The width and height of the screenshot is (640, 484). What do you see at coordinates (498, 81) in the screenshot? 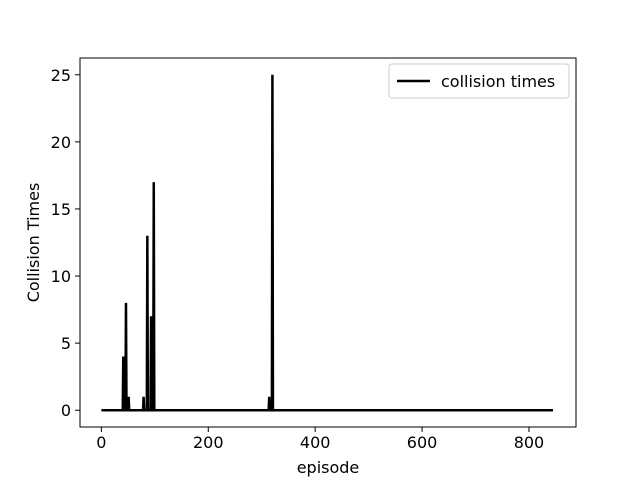
I see `legend-label-collision-times: collision times` at bounding box center [498, 81].